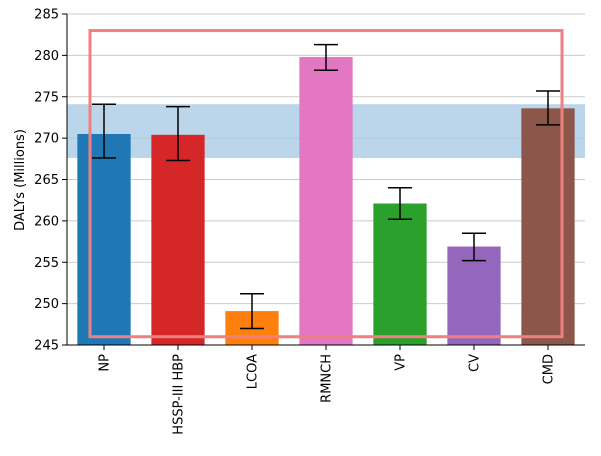  I want to click on y-tick-label: 270, so click(46, 139).